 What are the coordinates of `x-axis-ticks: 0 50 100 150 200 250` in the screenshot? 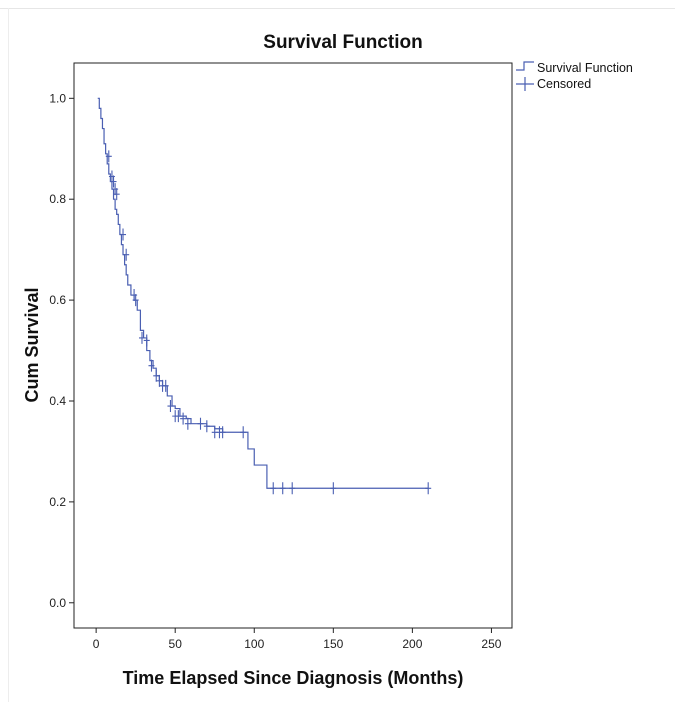 It's located at (297, 639).